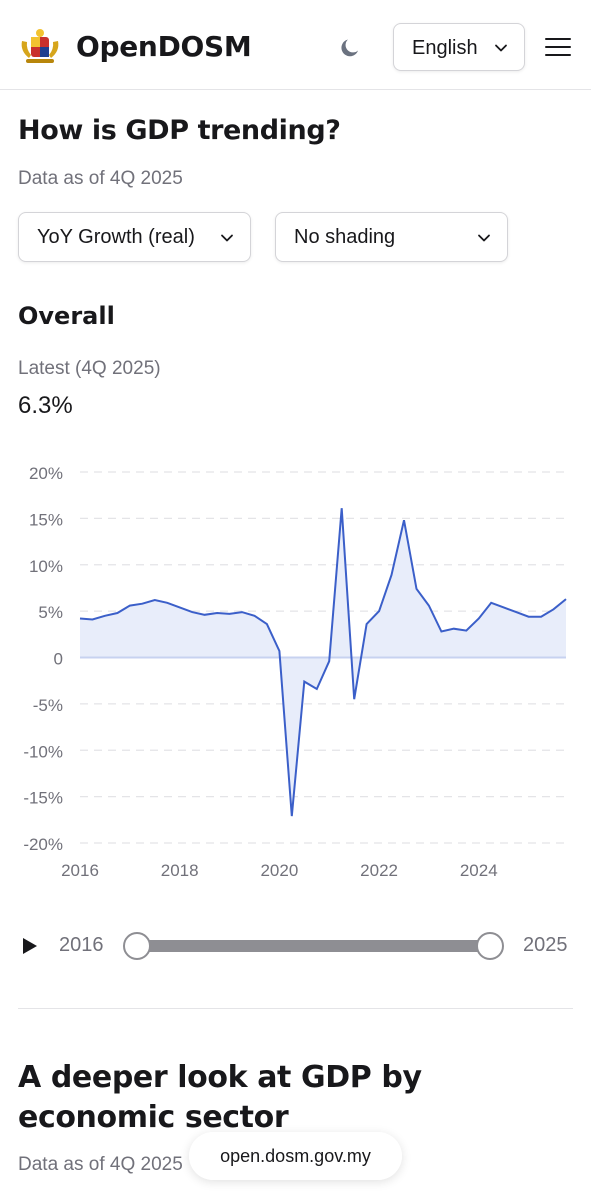 This screenshot has height=1200, width=591. Describe the element at coordinates (558, 47) in the screenshot. I see `hamburger-menu-icon` at that location.